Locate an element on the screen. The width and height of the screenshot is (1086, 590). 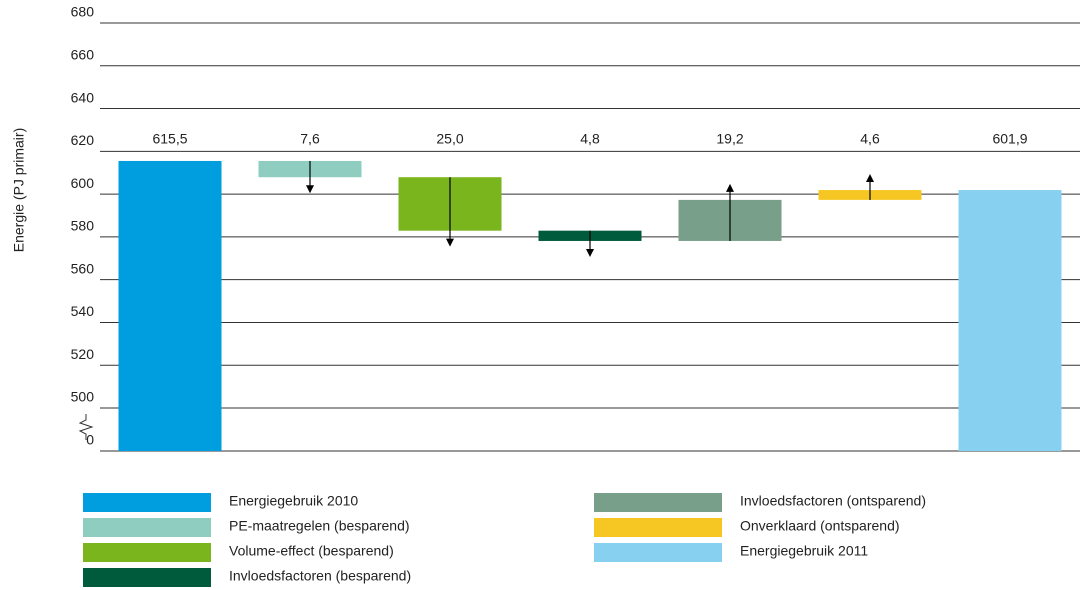
legend-label: Invloedsfactoren (besparend) is located at coordinates (320, 576).